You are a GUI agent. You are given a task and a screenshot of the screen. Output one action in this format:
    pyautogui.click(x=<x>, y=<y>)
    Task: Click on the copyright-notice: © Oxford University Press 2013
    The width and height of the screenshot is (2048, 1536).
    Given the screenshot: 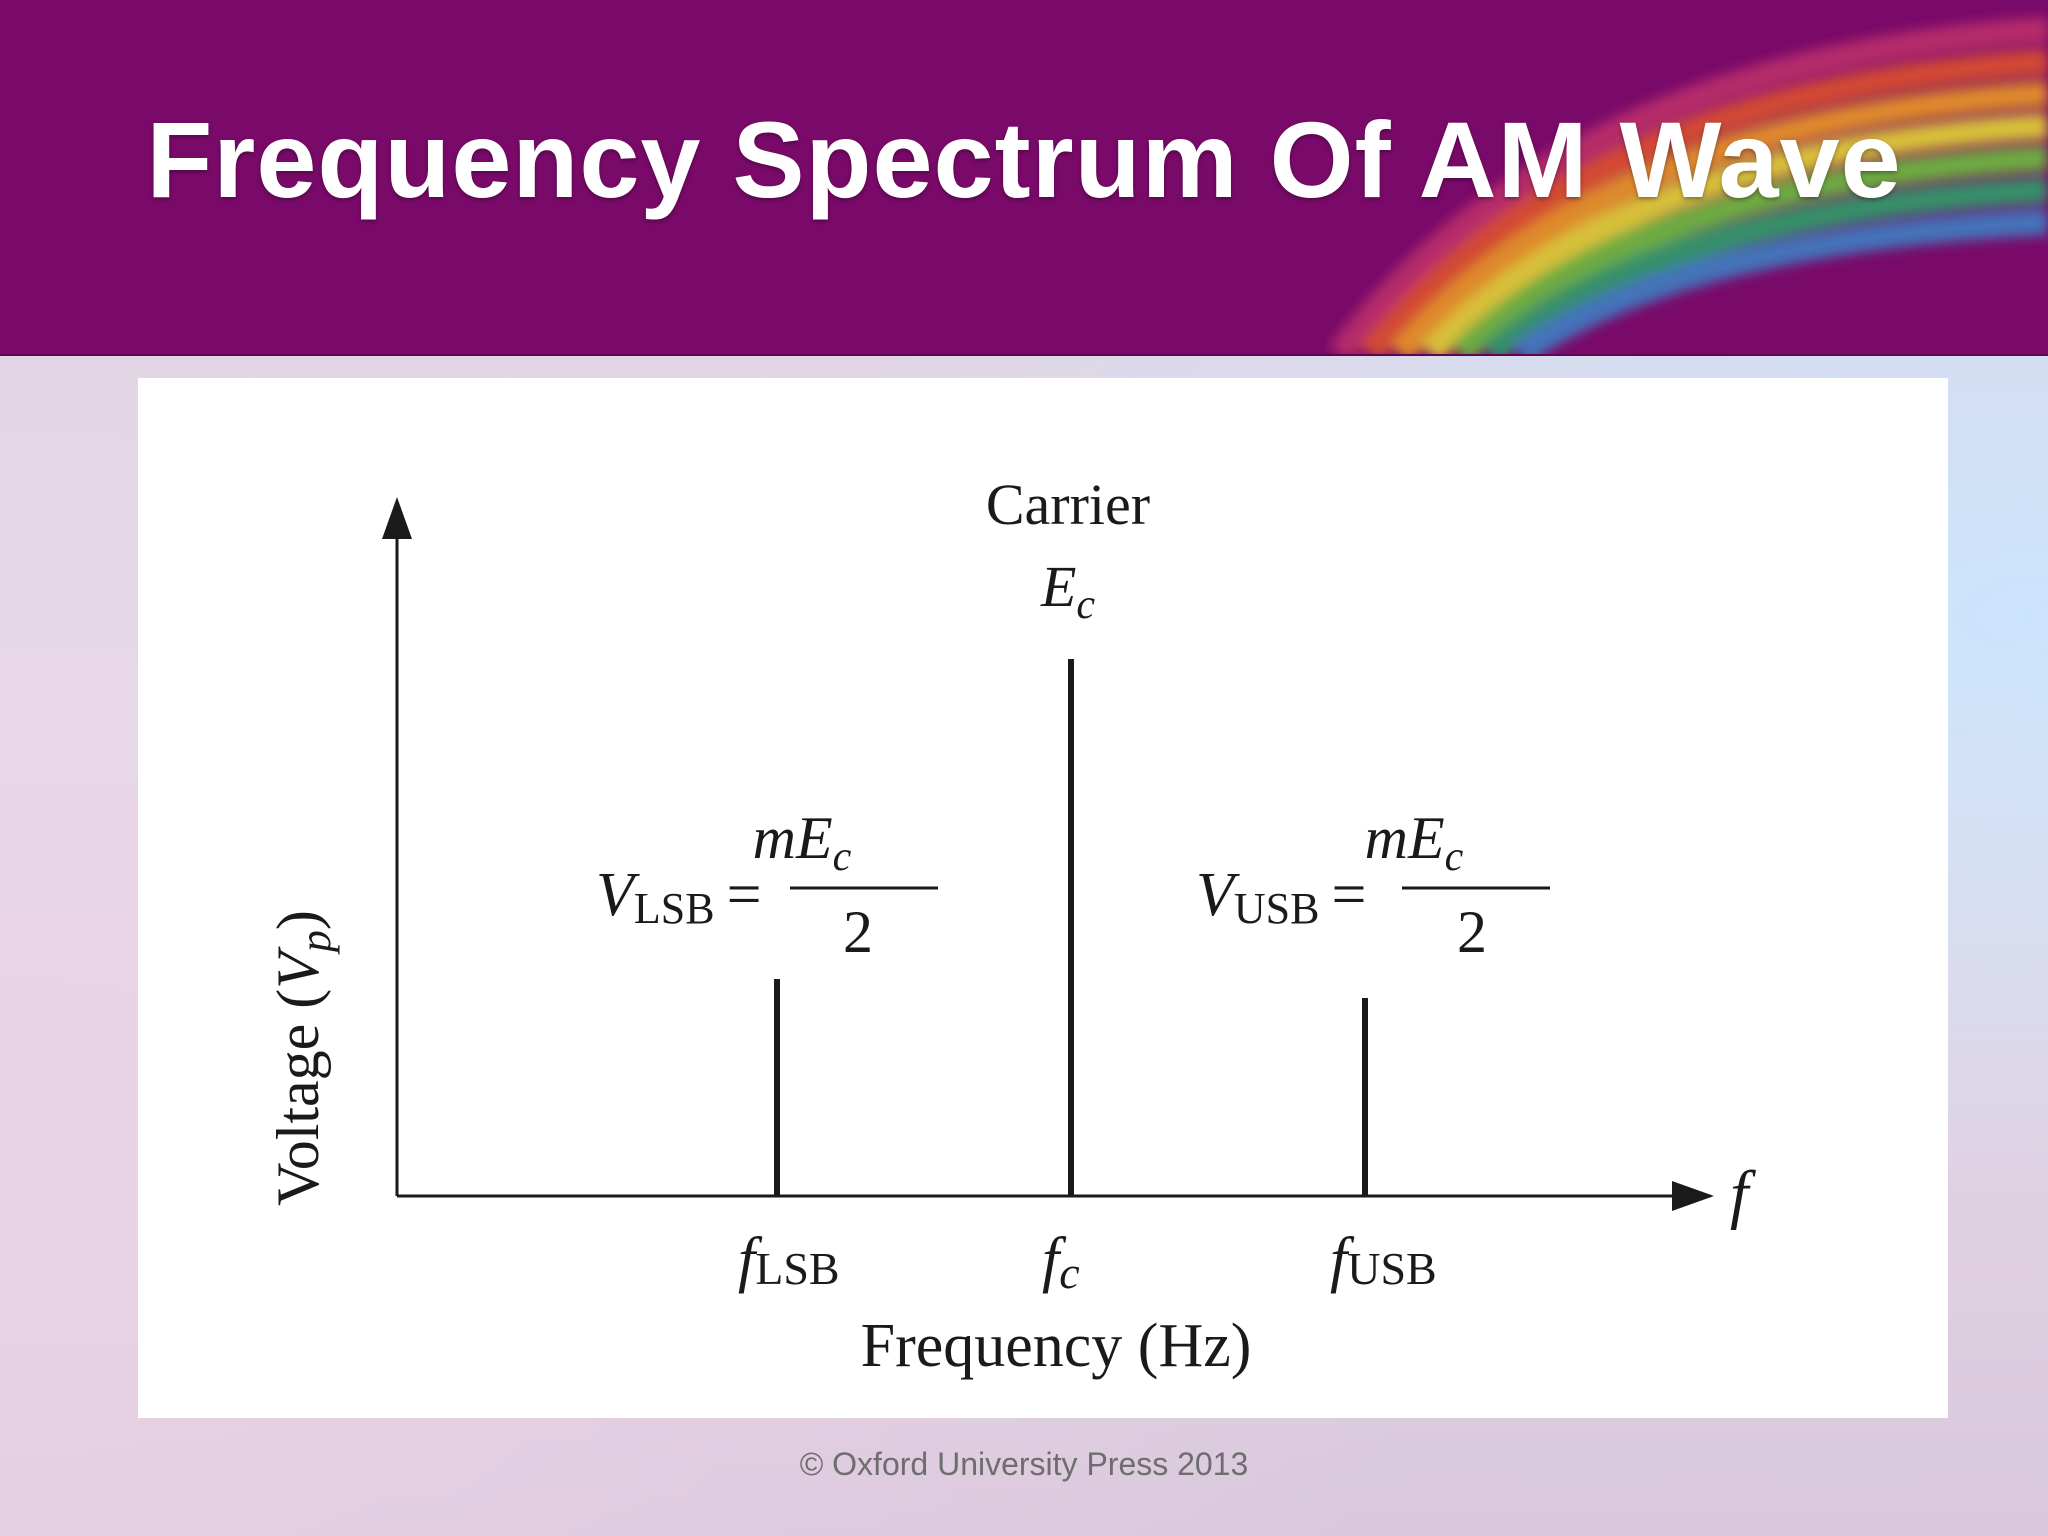 What is the action you would take?
    pyautogui.click(x=1024, y=1464)
    